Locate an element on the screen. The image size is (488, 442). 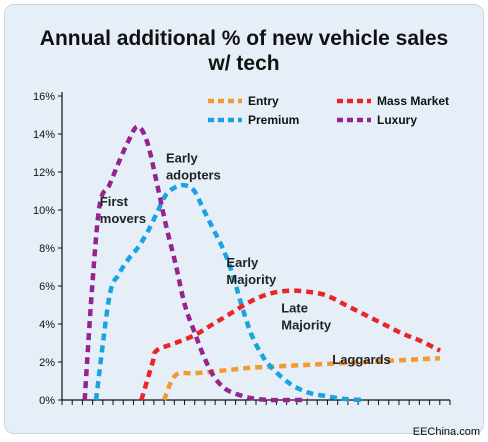
annotation-line: movers is located at coordinates (123, 218).